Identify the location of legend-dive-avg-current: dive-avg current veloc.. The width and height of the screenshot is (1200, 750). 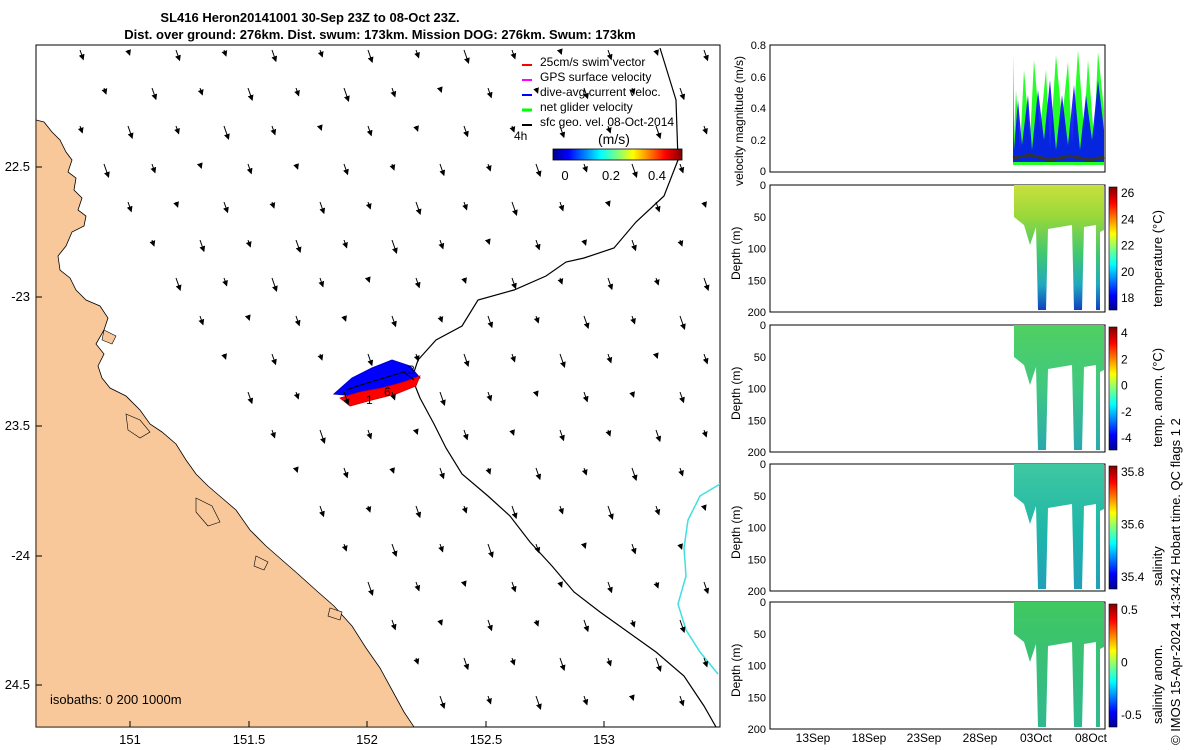
(600, 92).